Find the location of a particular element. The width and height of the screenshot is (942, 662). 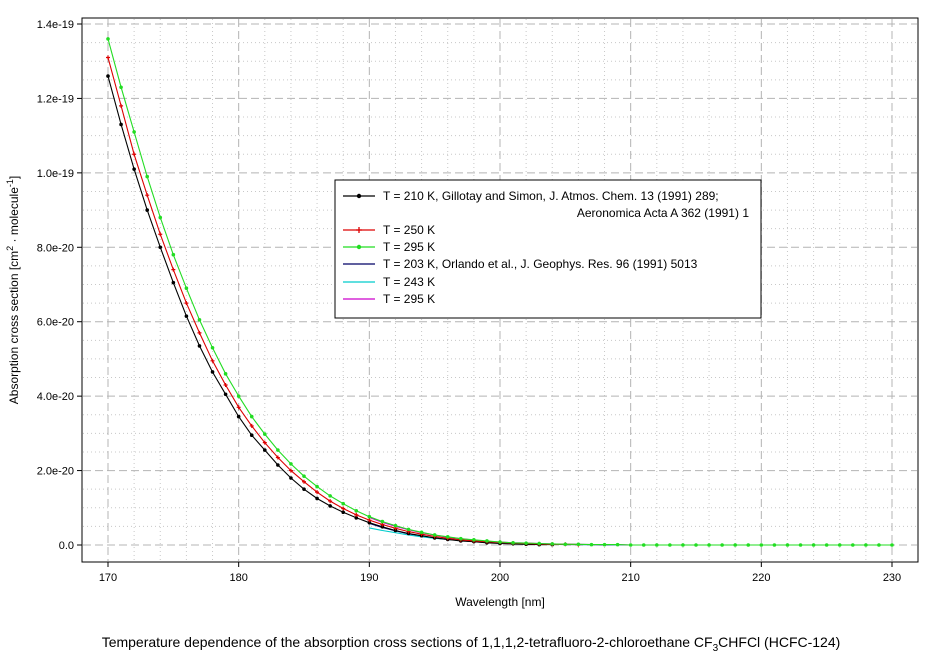

y-axis-title-sup2: -1 is located at coordinates (10, 183).